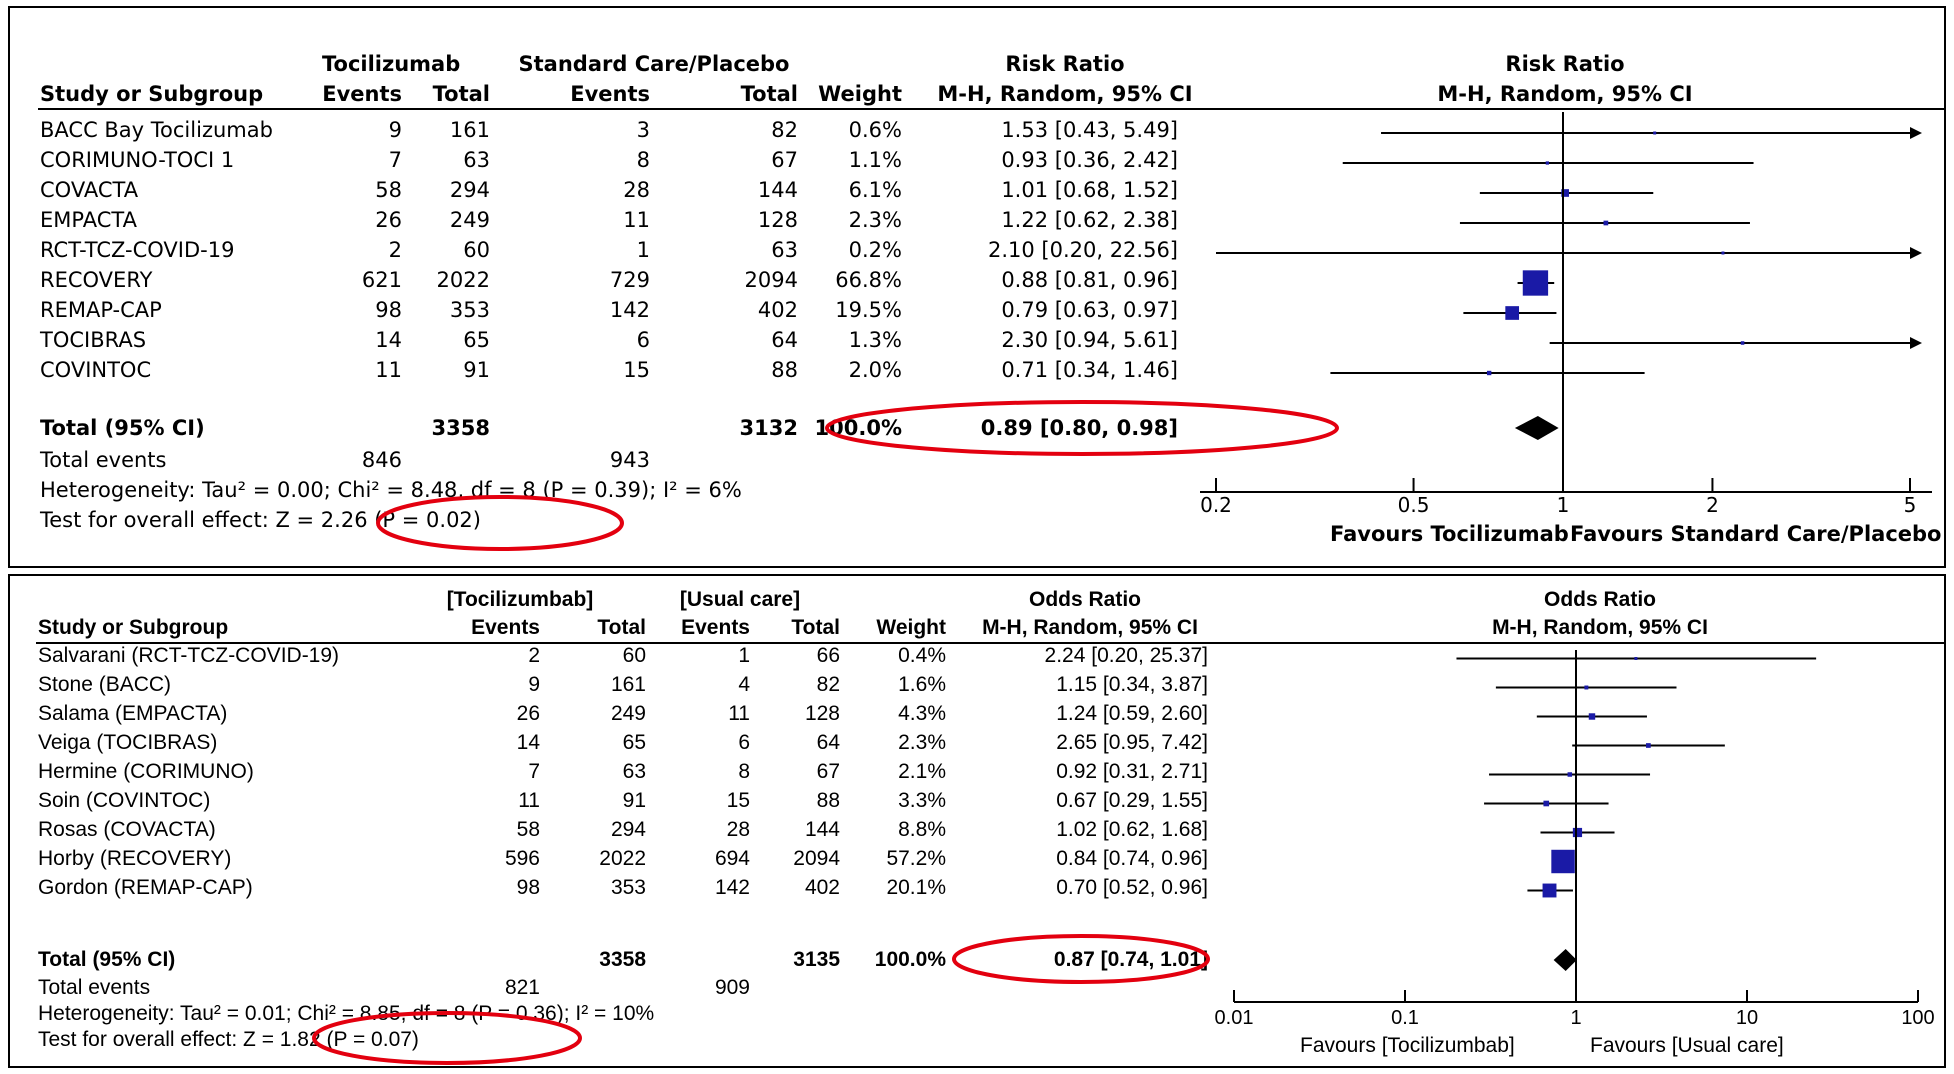 The image size is (1954, 1074). What do you see at coordinates (476, 370) in the screenshot?
I see `total-1: 91` at bounding box center [476, 370].